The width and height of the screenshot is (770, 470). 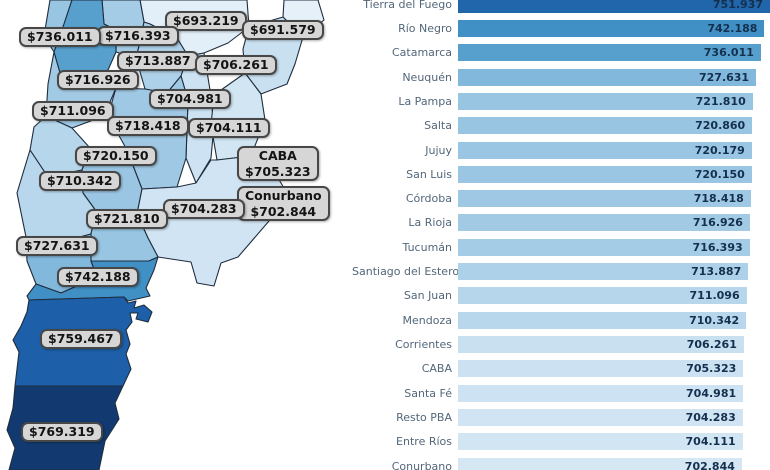 What do you see at coordinates (204, 208) in the screenshot?
I see `map-callout-line: $704.283` at bounding box center [204, 208].